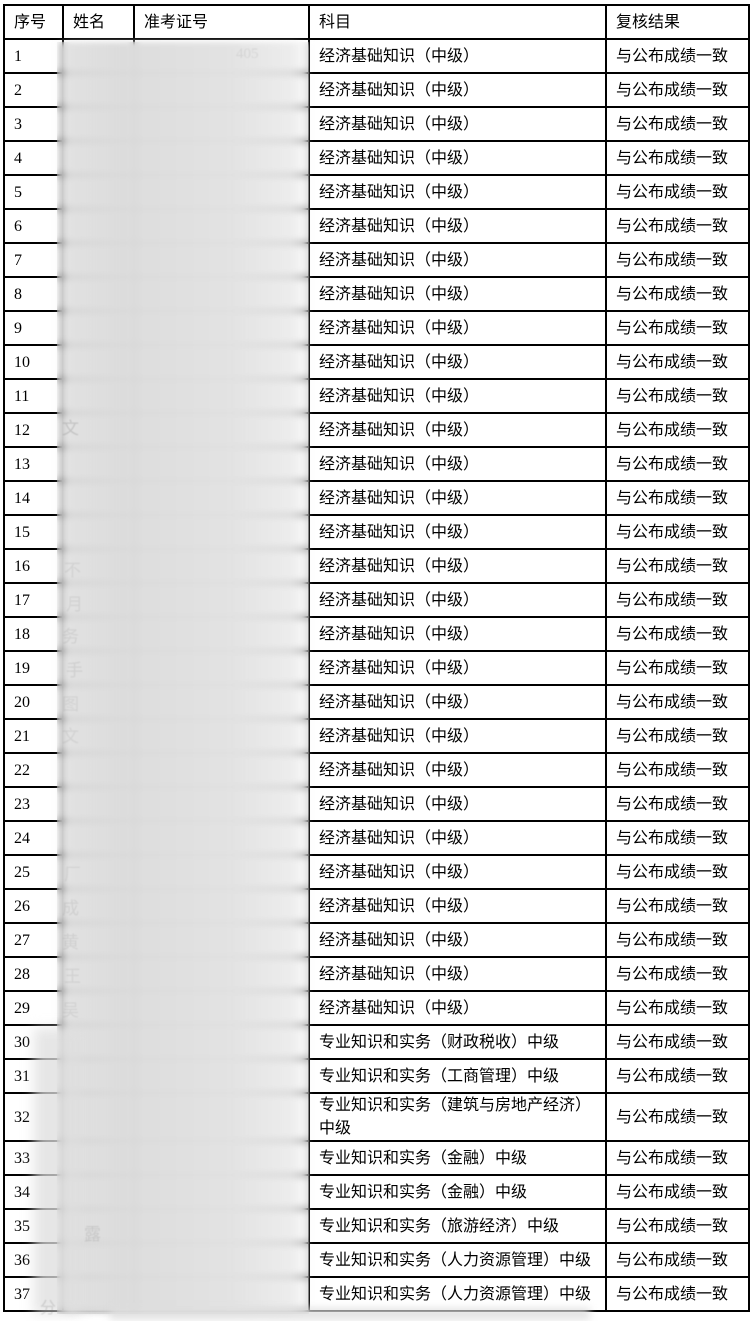 This screenshot has width=752, height=1321. What do you see at coordinates (33, 838) in the screenshot?
I see `cell-serial-number: 24` at bounding box center [33, 838].